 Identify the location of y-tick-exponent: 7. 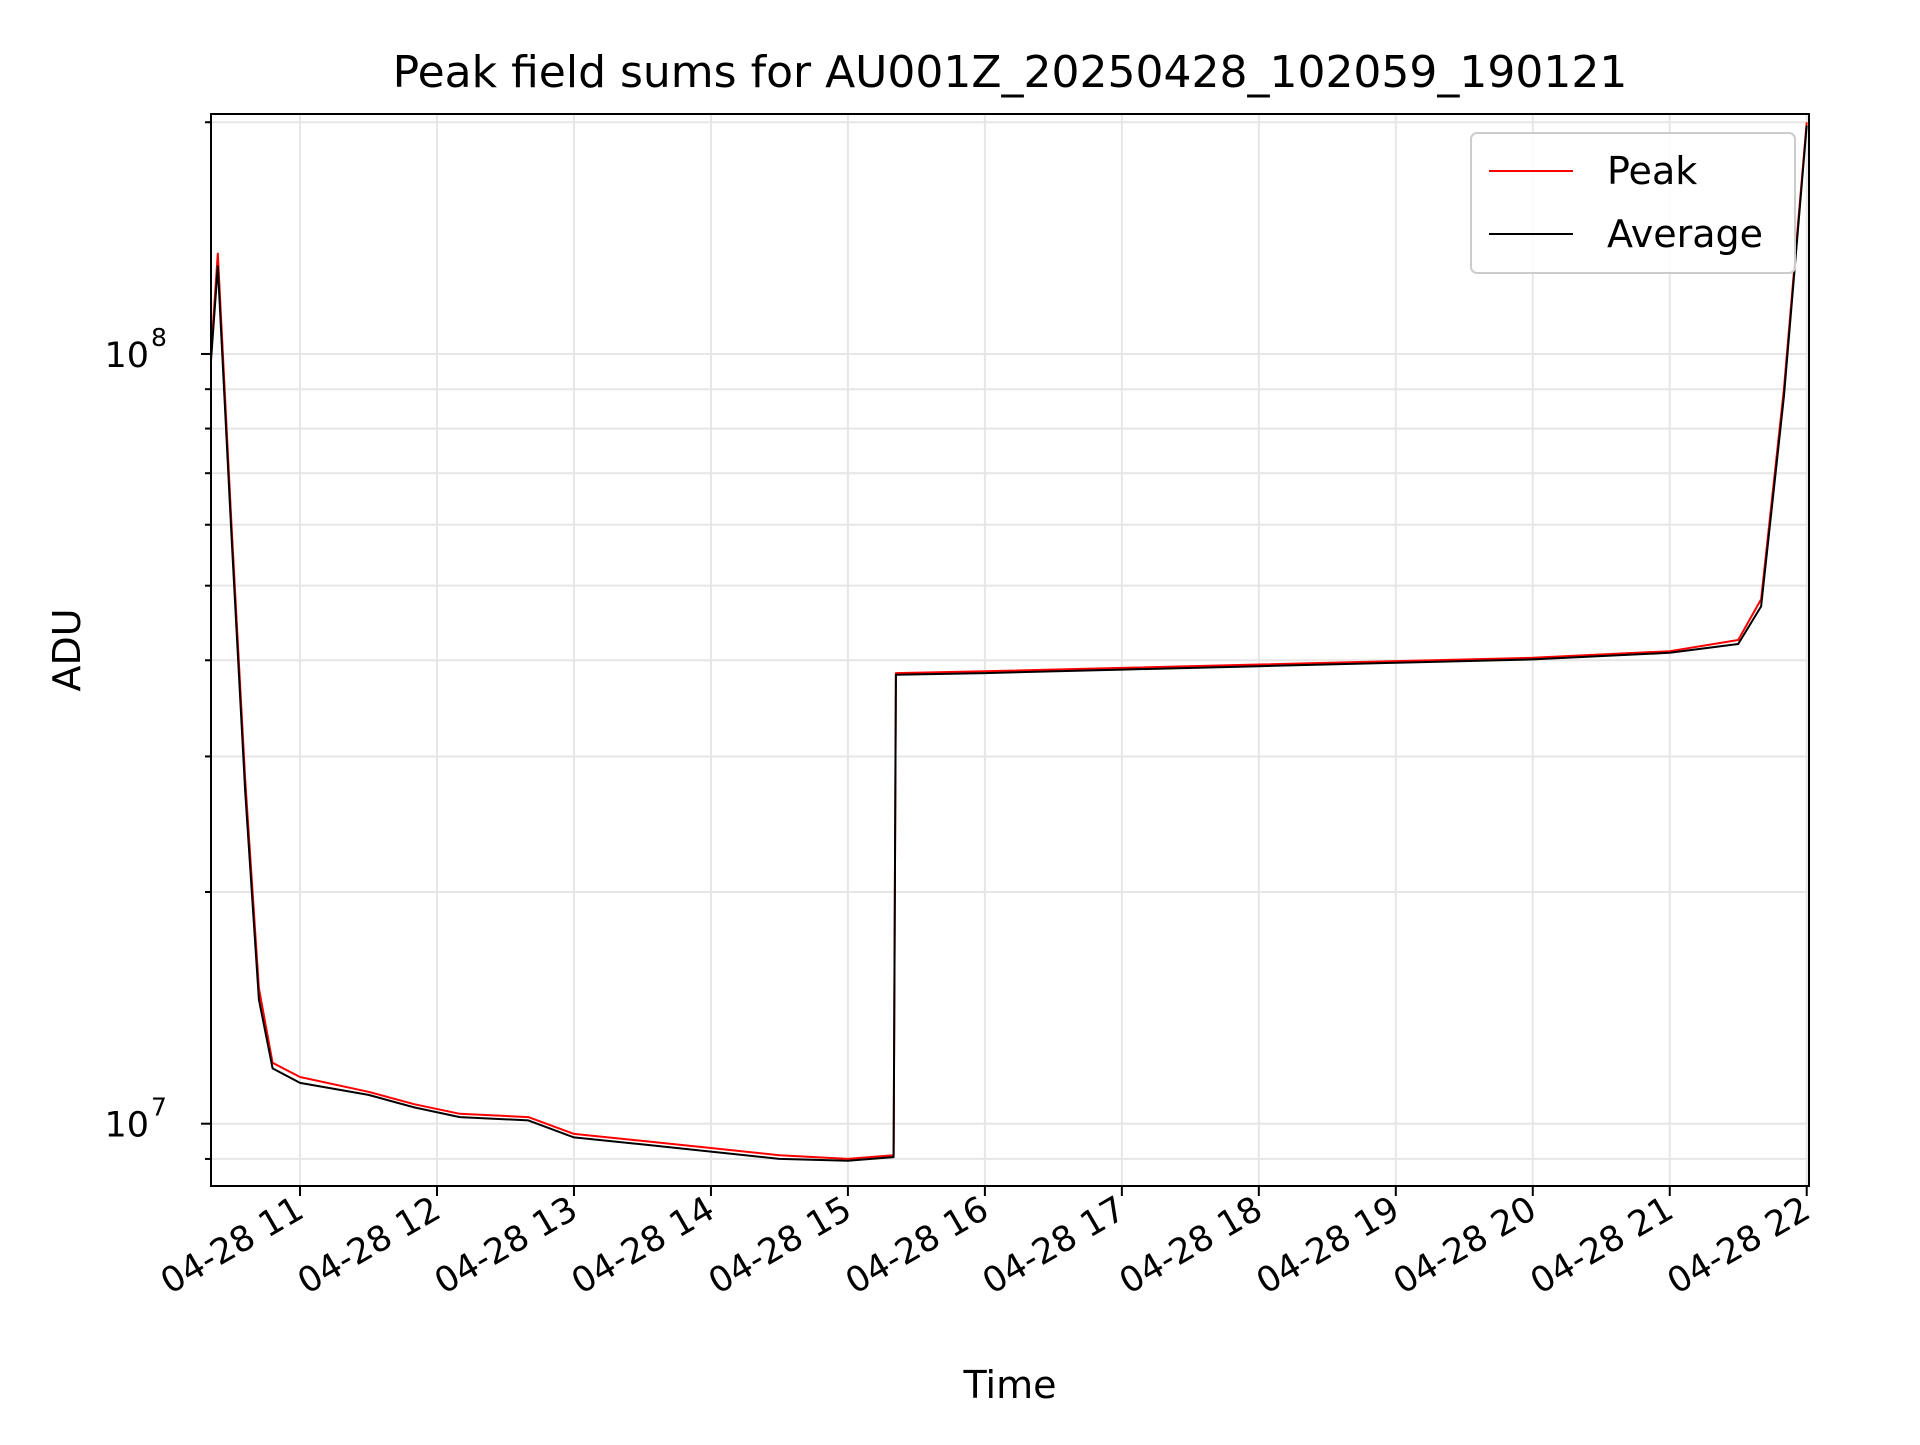
(159, 1107).